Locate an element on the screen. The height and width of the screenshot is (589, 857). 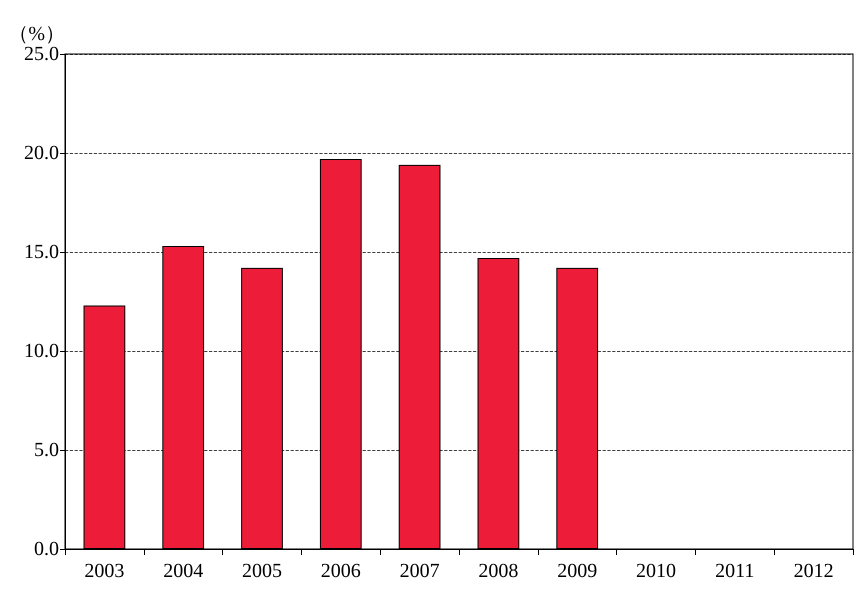
x-tick-label: 2009 is located at coordinates (577, 571).